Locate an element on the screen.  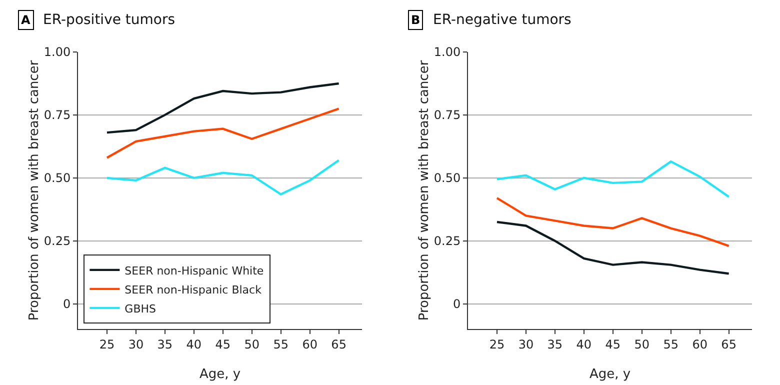
legend-label: SEER non-Hispanic Black is located at coordinates (193, 289).